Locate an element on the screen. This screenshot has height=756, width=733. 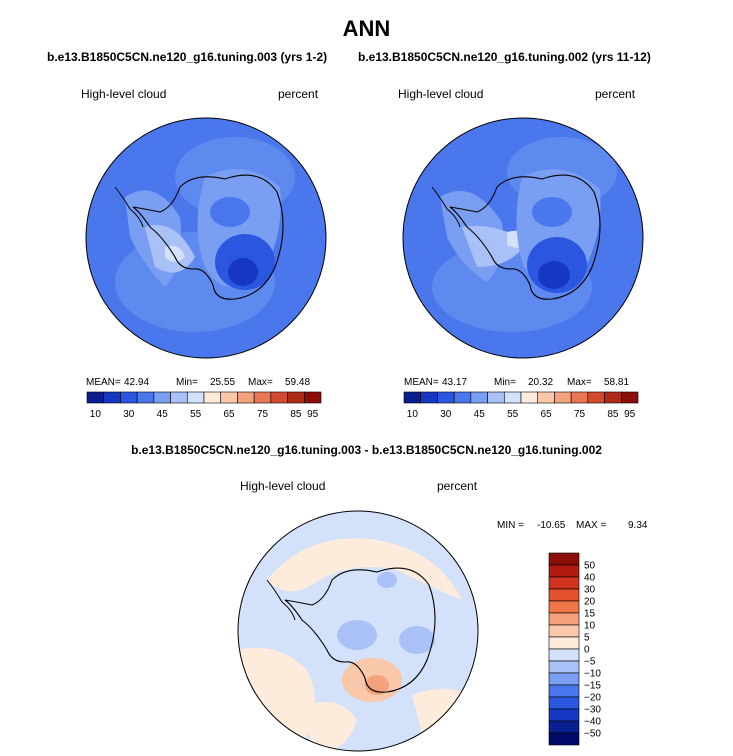
right-polar-map is located at coordinates (523, 238).